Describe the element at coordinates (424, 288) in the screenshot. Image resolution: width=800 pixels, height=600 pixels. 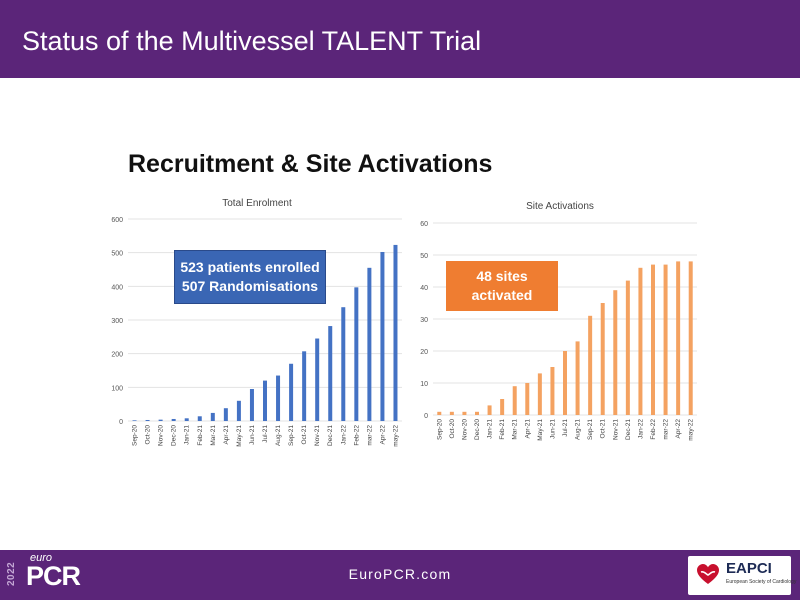
I see `y-tick-label: 40` at that location.